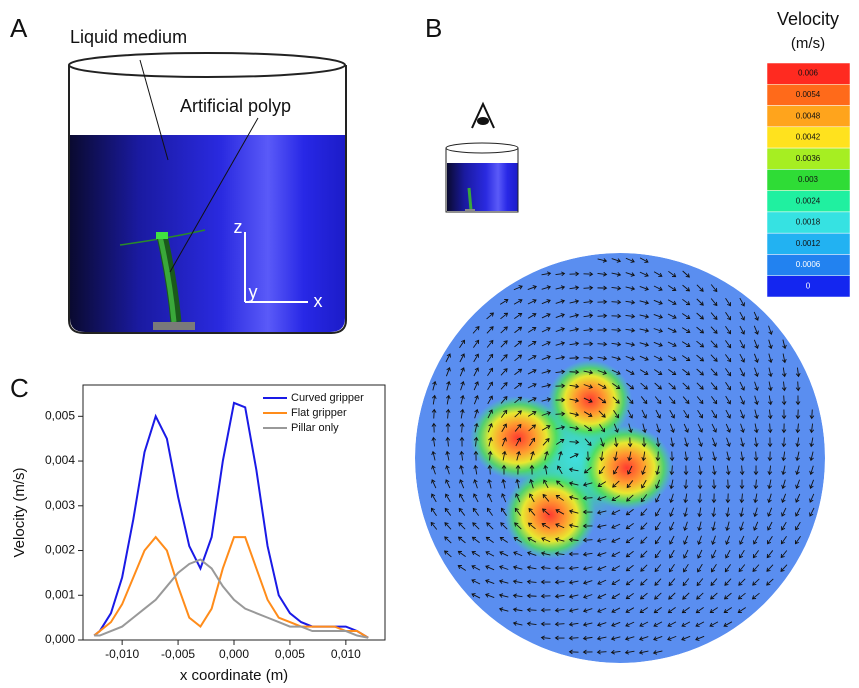 This screenshot has height=688, width=859. Describe the element at coordinates (231, 598) in the screenshot. I see `series-line` at that location.